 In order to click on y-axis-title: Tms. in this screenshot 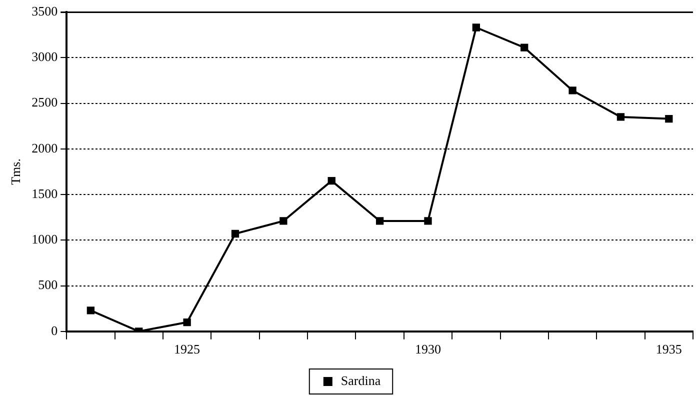, I will do `click(16, 171)`.